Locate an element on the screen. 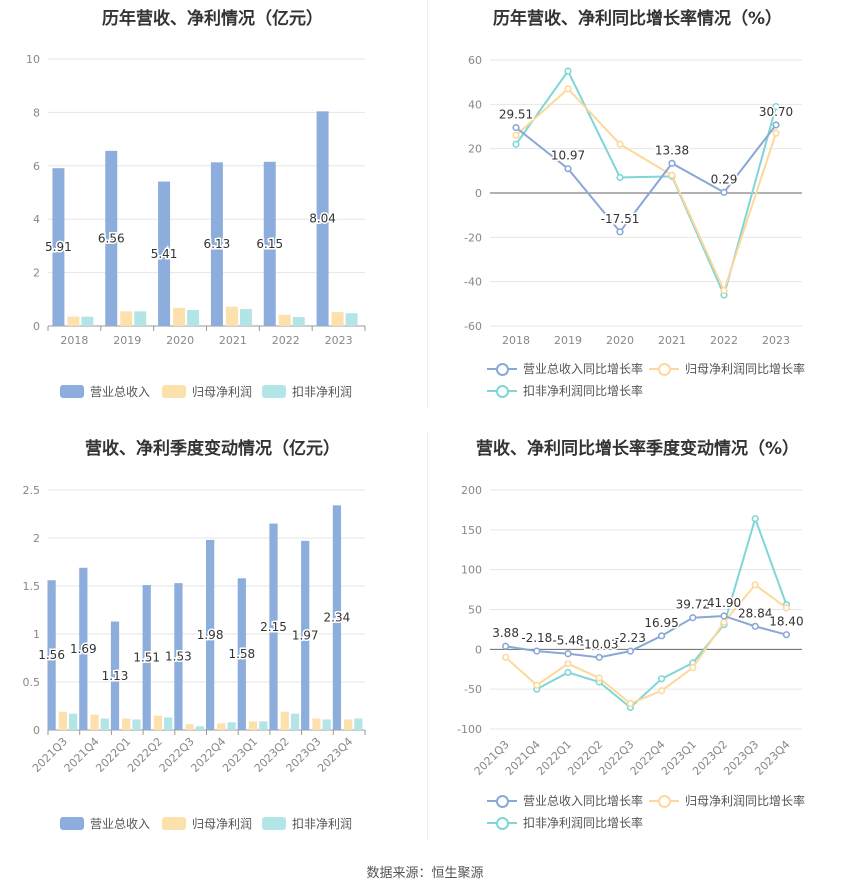 This screenshot has height=891, width=850. data-label: 1.53 is located at coordinates (178, 657).